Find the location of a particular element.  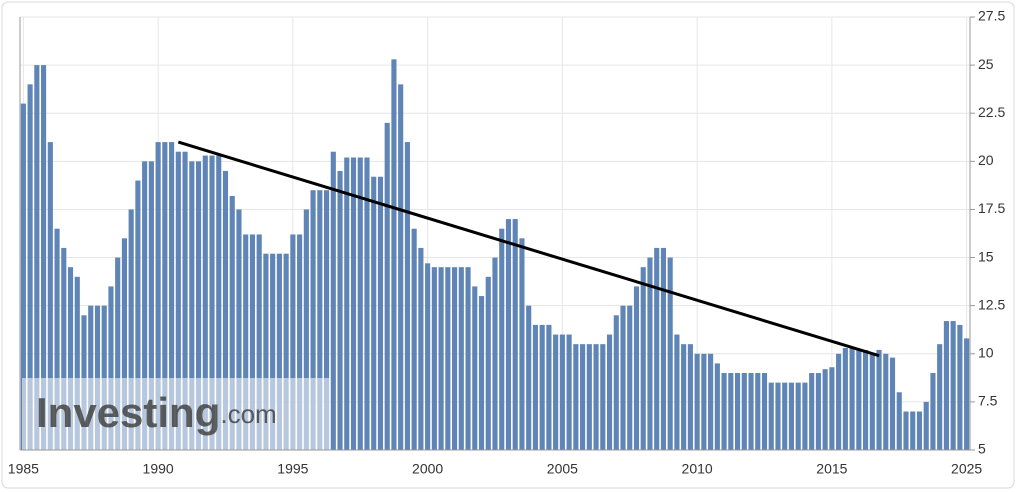

watermark-suffix: .com is located at coordinates (248, 414).